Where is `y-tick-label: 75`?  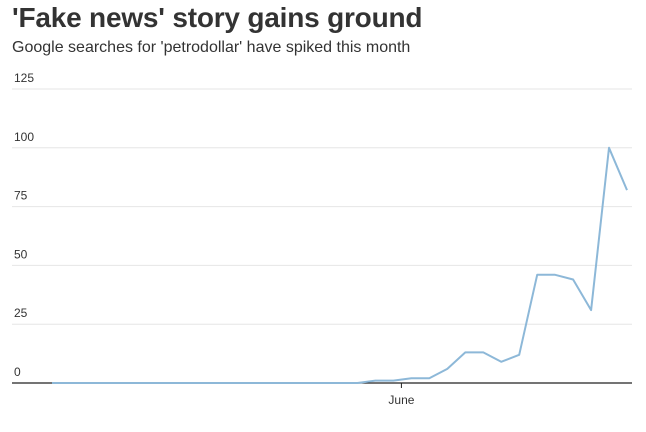 y-tick-label: 75 is located at coordinates (21, 196).